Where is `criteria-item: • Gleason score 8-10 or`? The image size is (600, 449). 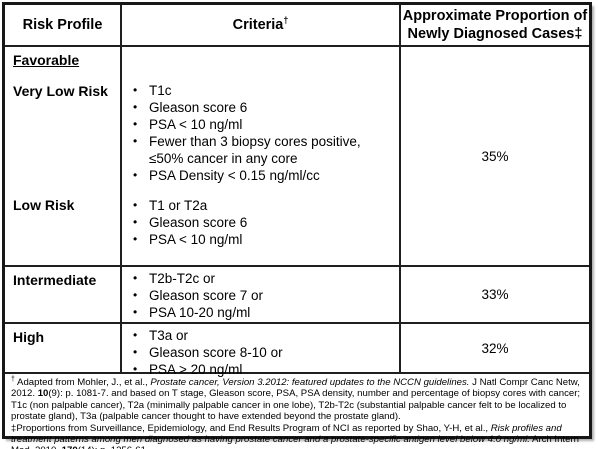
criteria-item: • Gleason score 8-10 or is located at coordinates (262, 352).